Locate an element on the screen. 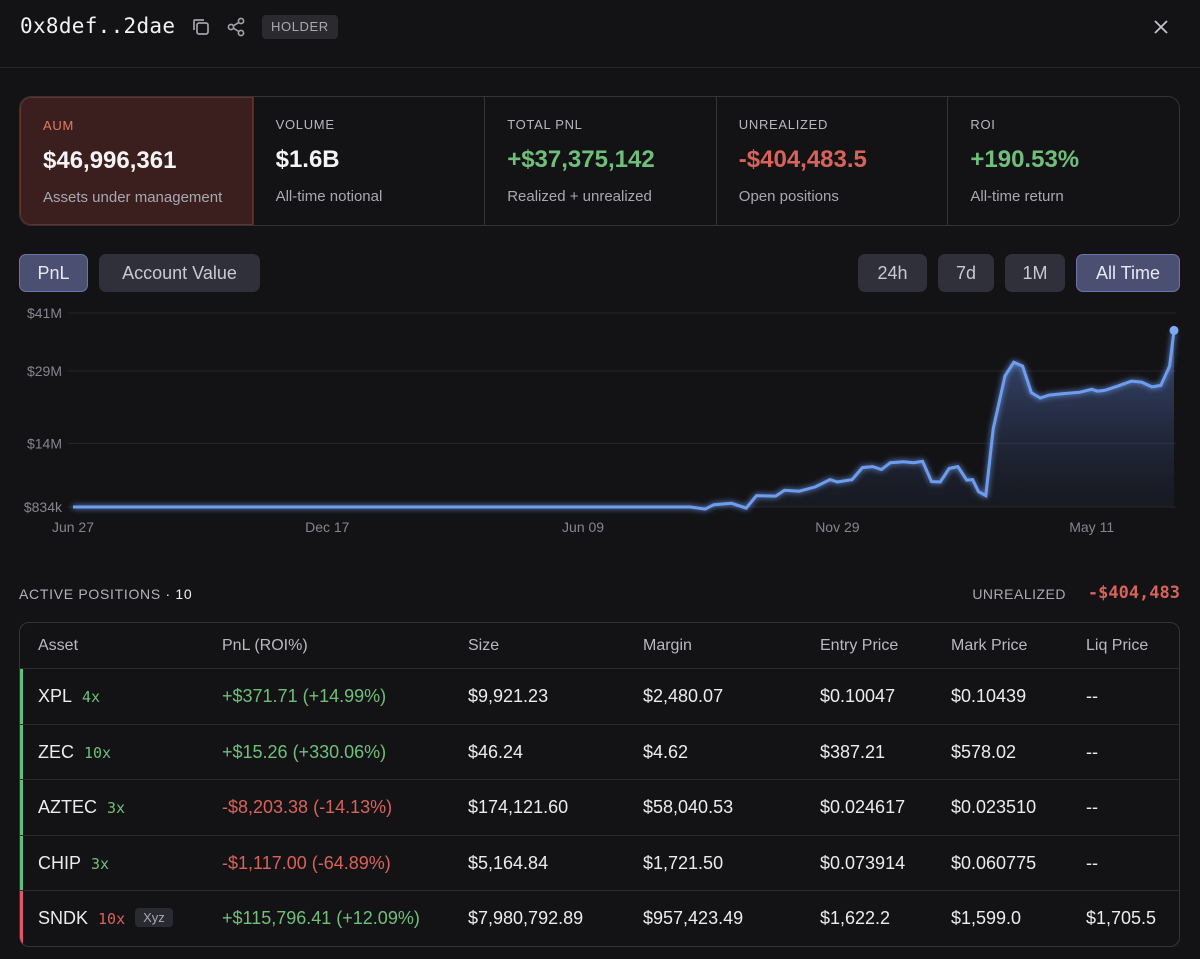 The width and height of the screenshot is (1200, 959). x-tick-label: Jun 27 is located at coordinates (73, 527).